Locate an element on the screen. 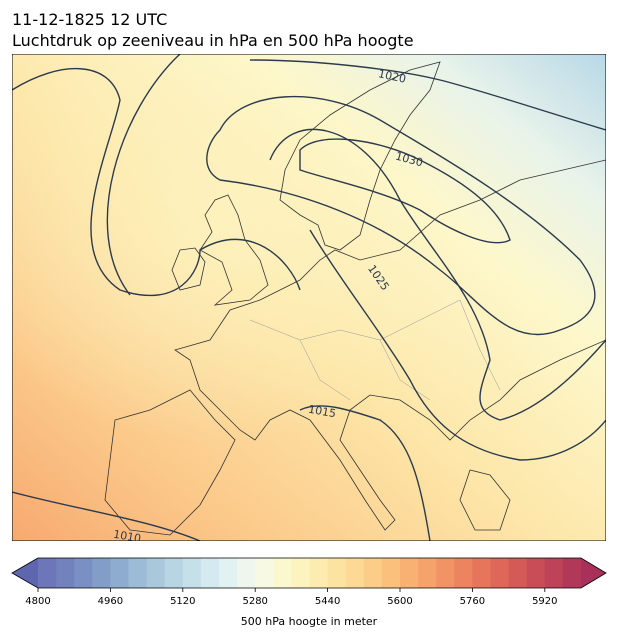  colorbar: 4800 4960 5120 5280 5440 5600 5760 5920 is located at coordinates (309, 582).